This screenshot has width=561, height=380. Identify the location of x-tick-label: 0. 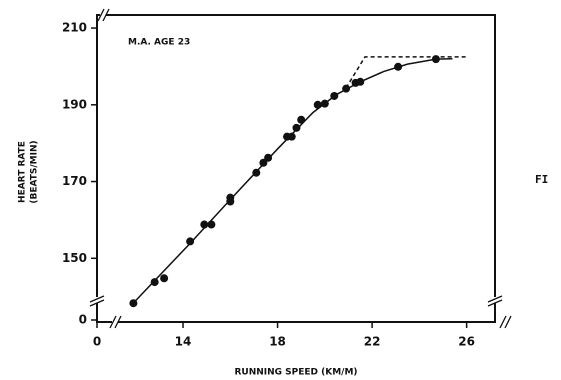
(97, 342).